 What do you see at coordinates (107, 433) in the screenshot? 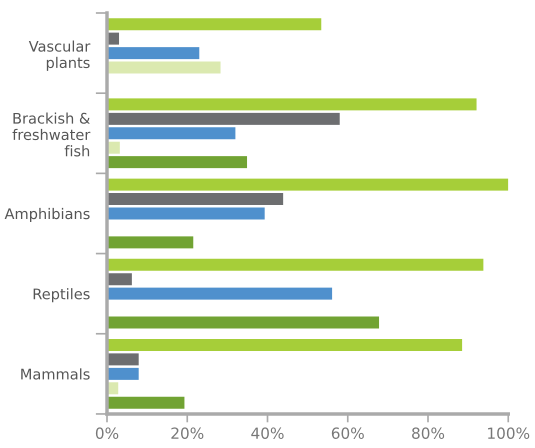
I see `x-tick-label: 0%` at bounding box center [107, 433].